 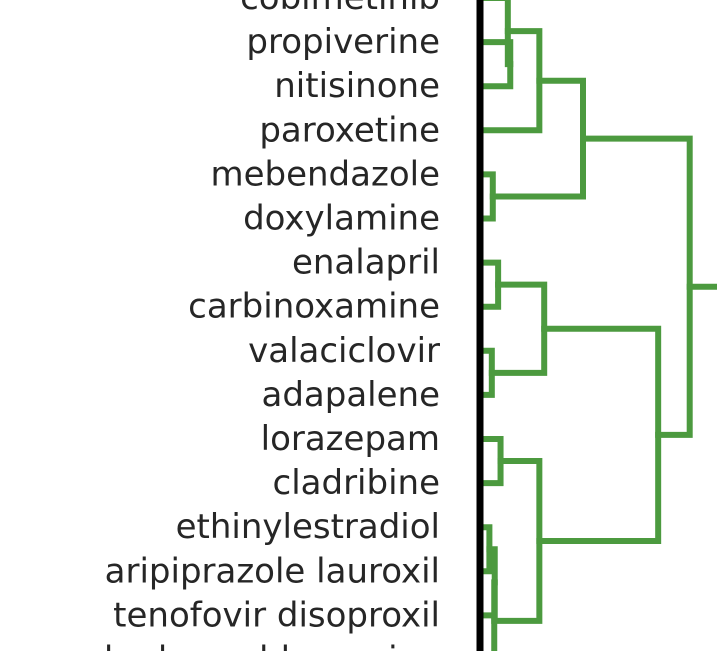 What do you see at coordinates (350, 439) in the screenshot?
I see `leaf-label: lorazepam` at bounding box center [350, 439].